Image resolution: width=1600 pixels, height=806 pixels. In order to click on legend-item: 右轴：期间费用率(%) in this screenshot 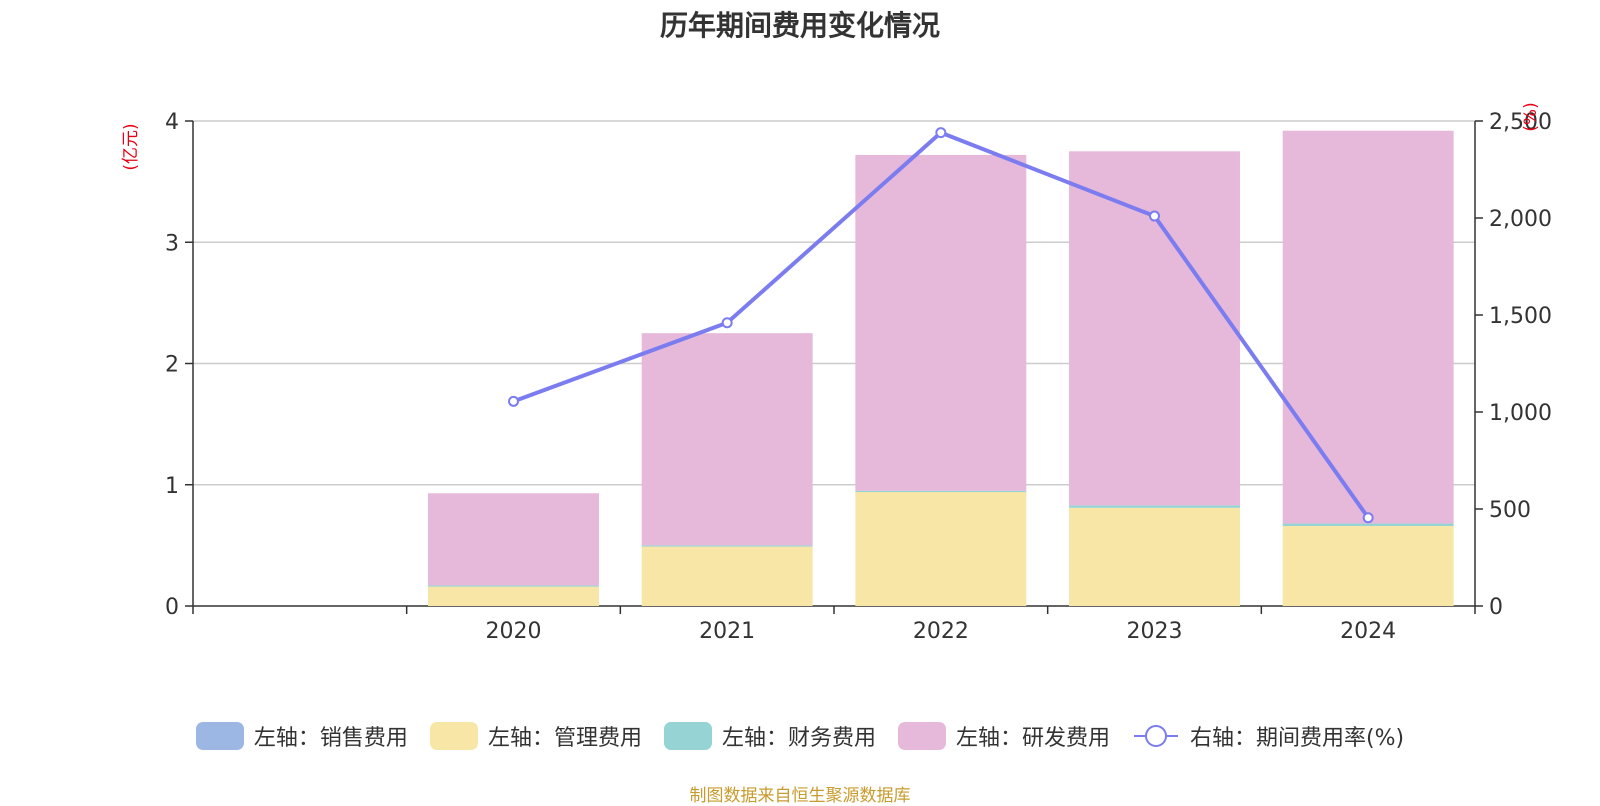, I will do `click(1268, 736)`.